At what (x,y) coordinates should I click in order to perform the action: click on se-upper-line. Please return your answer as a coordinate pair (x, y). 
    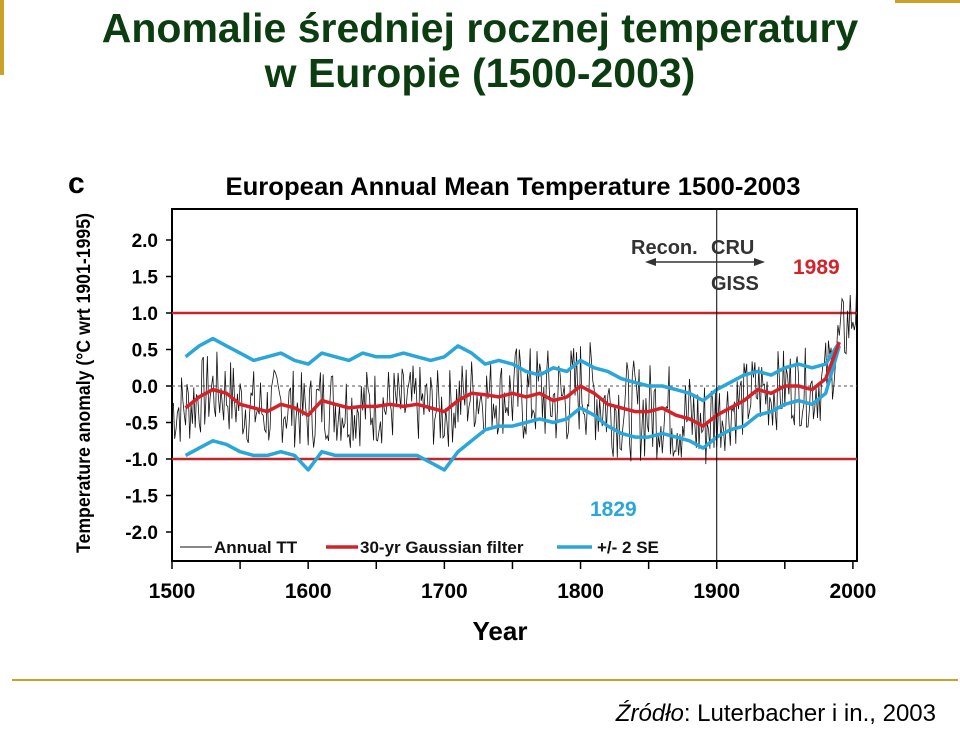
    Looking at the image, I should click on (512, 369).